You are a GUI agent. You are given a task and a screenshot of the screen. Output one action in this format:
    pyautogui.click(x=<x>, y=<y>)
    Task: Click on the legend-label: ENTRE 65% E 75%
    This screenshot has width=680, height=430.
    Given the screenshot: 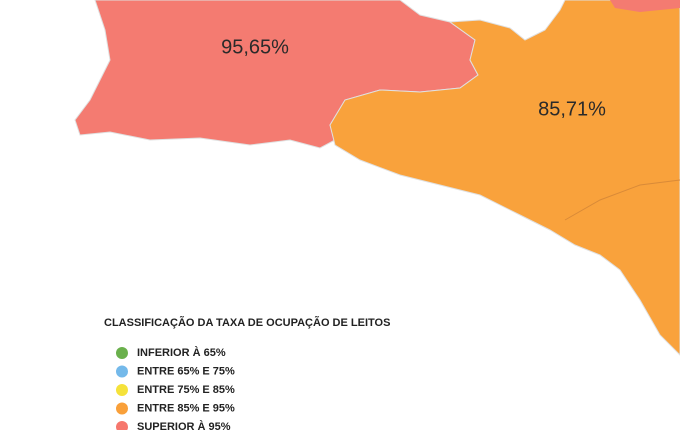 What is the action you would take?
    pyautogui.click(x=186, y=371)
    